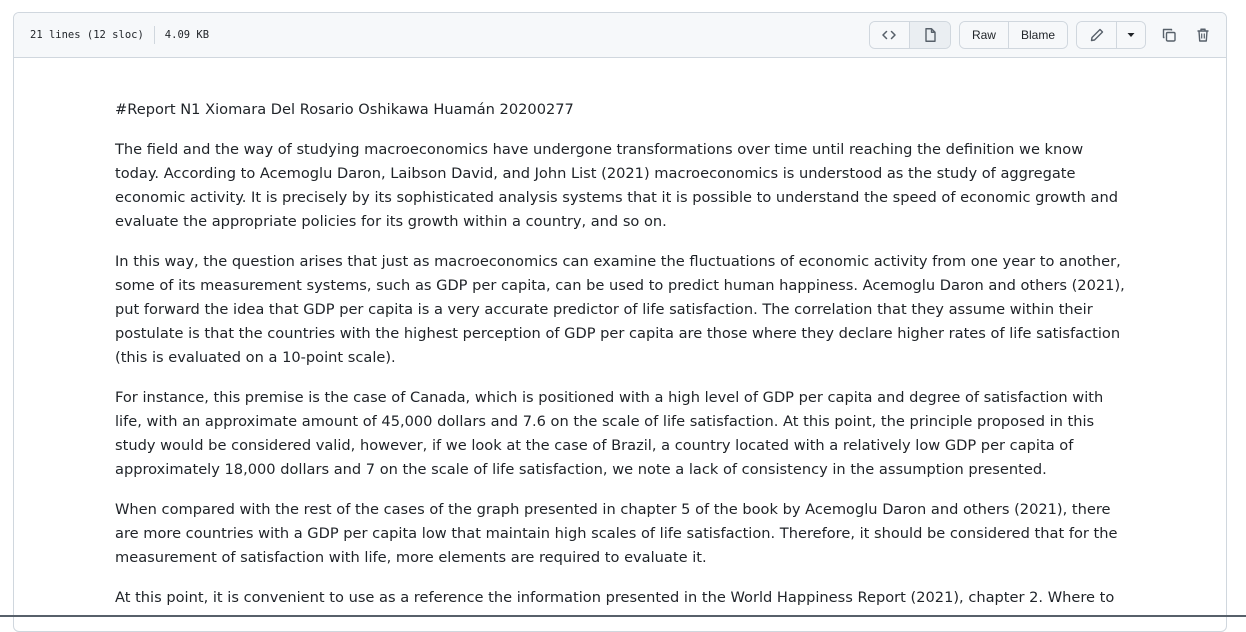 This screenshot has width=1246, height=632. I want to click on trash-icon, so click(1203, 35).